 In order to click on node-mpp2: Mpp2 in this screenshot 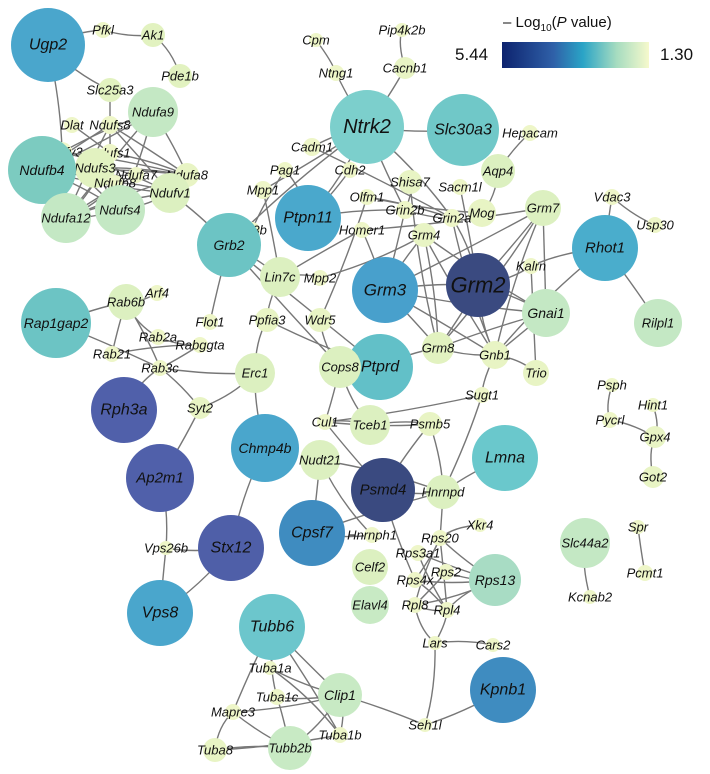, I will do `click(320, 278)`.